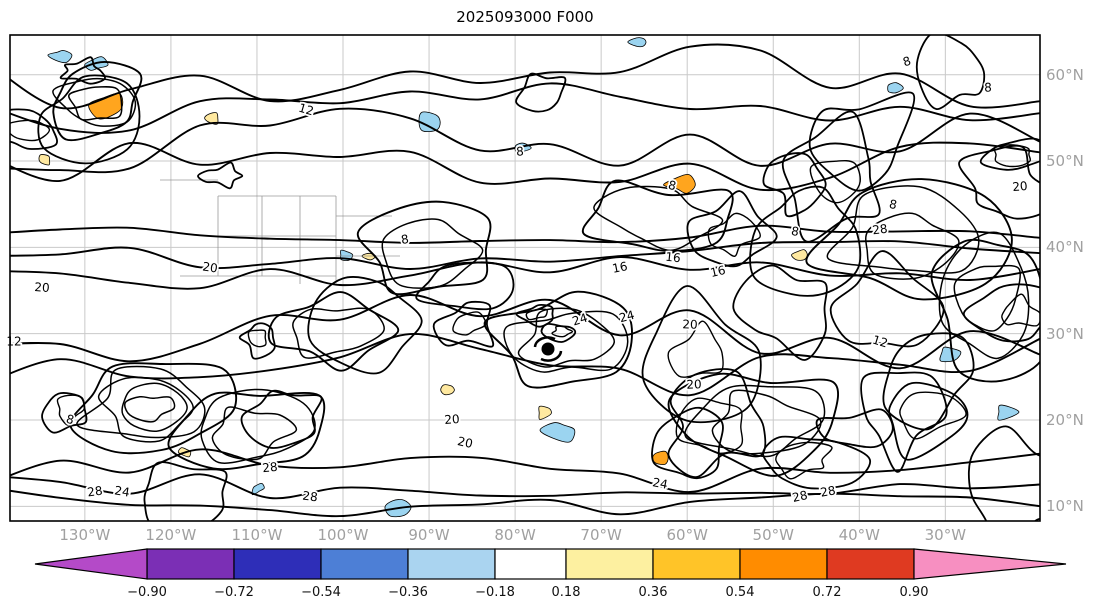 This screenshot has height=615, width=1105. What do you see at coordinates (525, 17) in the screenshot?
I see `chart-title: 2025093000 F000` at bounding box center [525, 17].